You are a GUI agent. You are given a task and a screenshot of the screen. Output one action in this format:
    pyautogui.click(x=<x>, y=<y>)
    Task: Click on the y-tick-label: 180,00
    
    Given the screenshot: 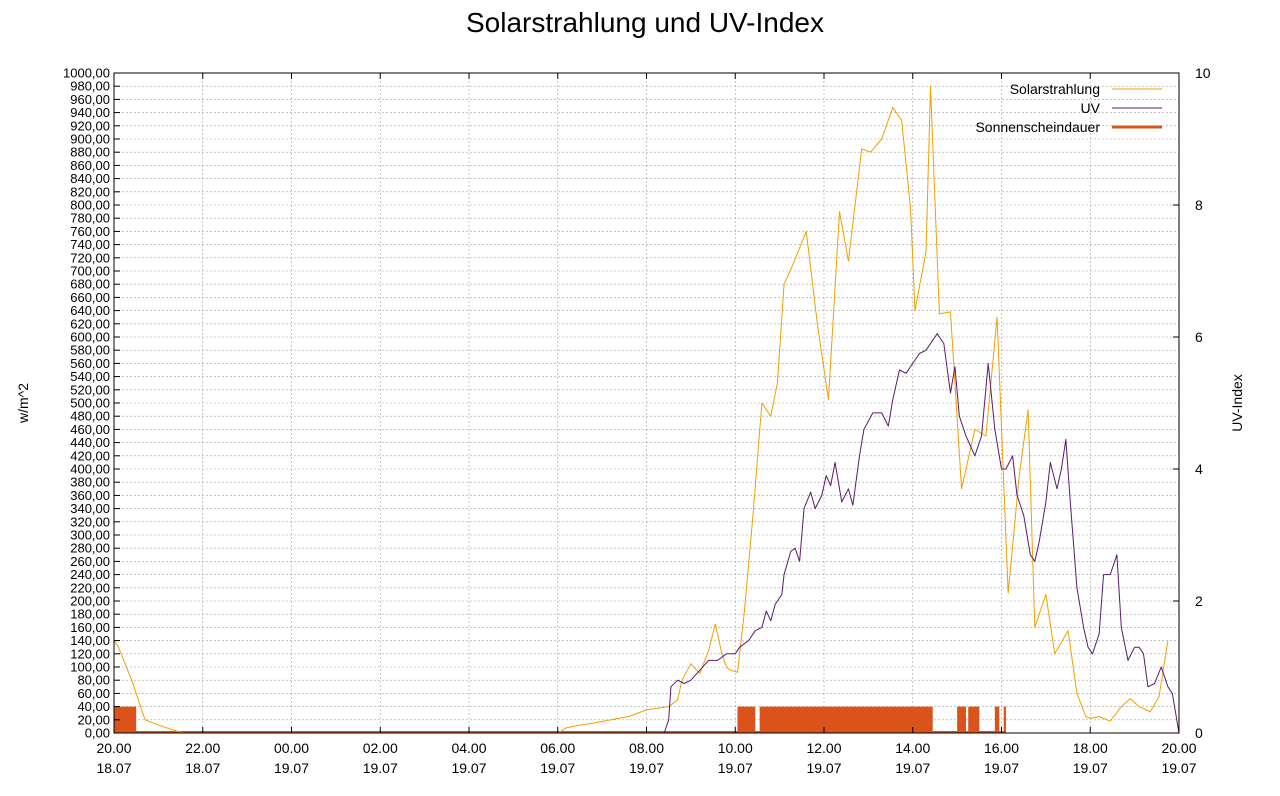 What is the action you would take?
    pyautogui.click(x=90, y=614)
    